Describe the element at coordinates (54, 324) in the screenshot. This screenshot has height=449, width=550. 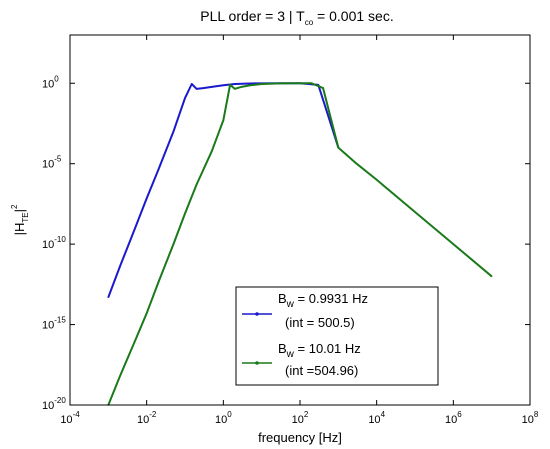
I see `y-tick-label: 10⁻¹⁵` at that location.